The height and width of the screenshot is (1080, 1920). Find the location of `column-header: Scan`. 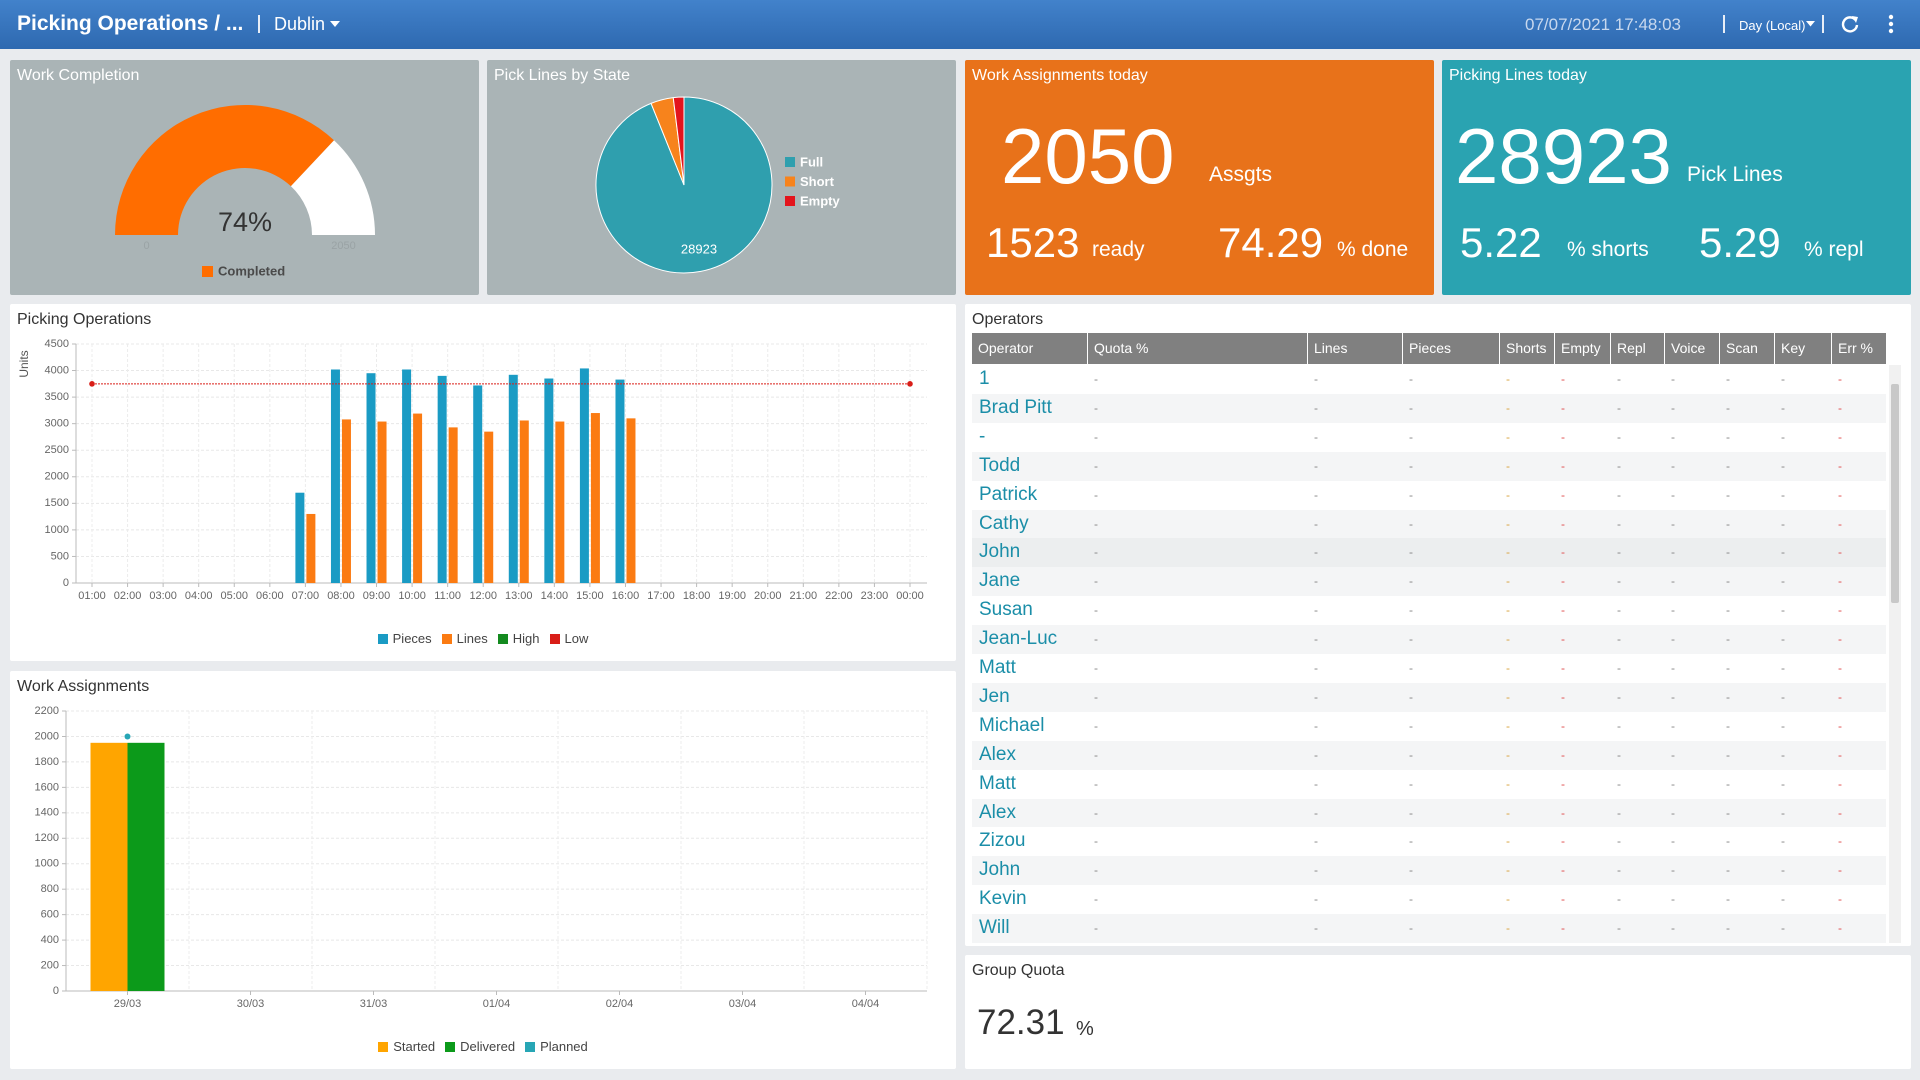

column-header: Scan is located at coordinates (1746, 348).